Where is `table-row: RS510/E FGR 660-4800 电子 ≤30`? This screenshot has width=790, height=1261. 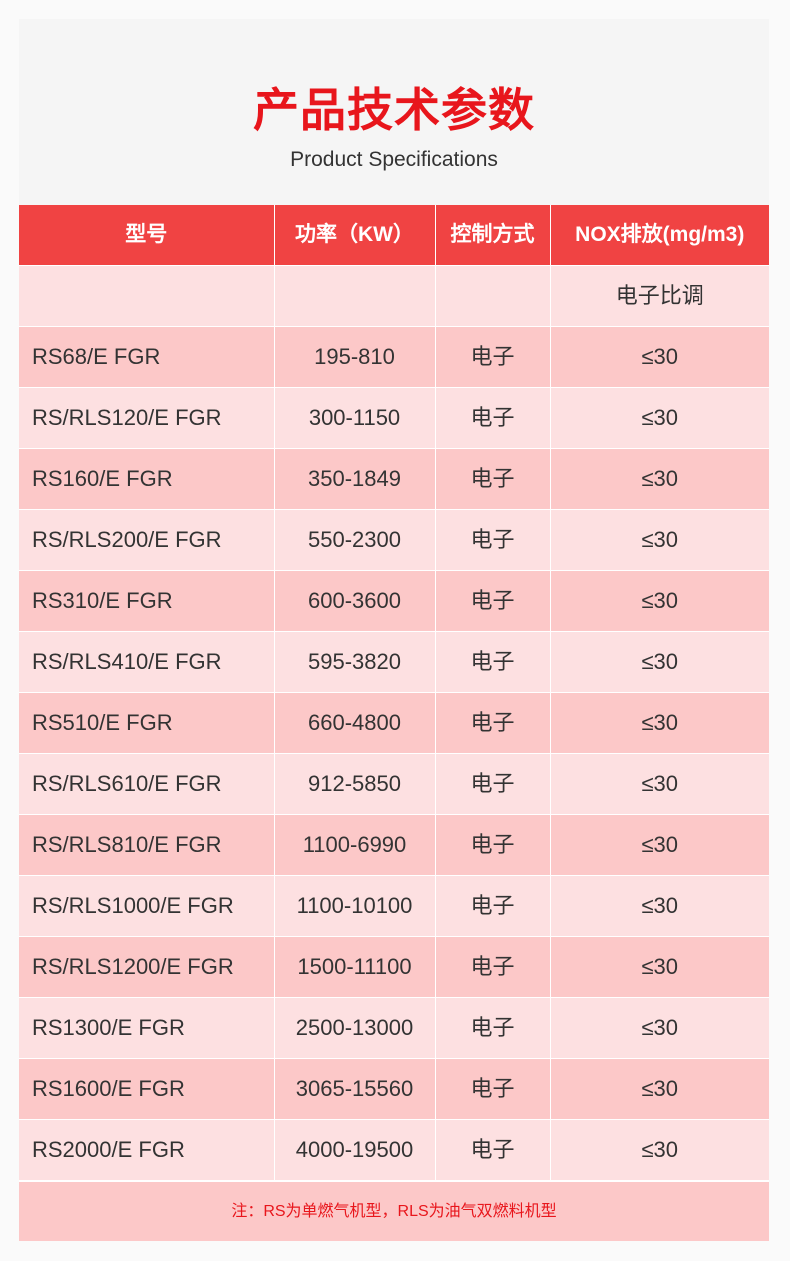
table-row: RS510/E FGR 660-4800 电子 ≤30 is located at coordinates (394, 723).